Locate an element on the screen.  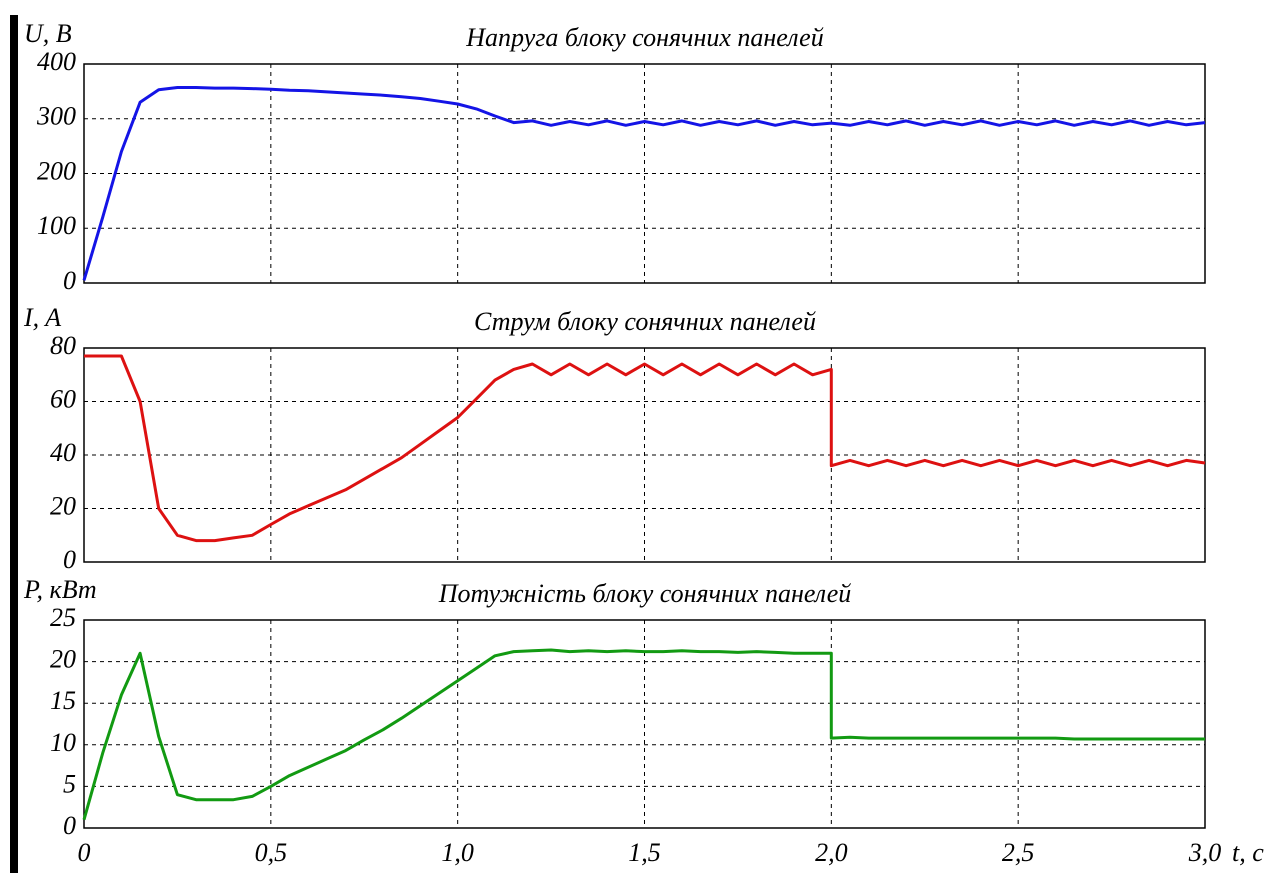
y-tick-label: 10 is located at coordinates (63, 742).